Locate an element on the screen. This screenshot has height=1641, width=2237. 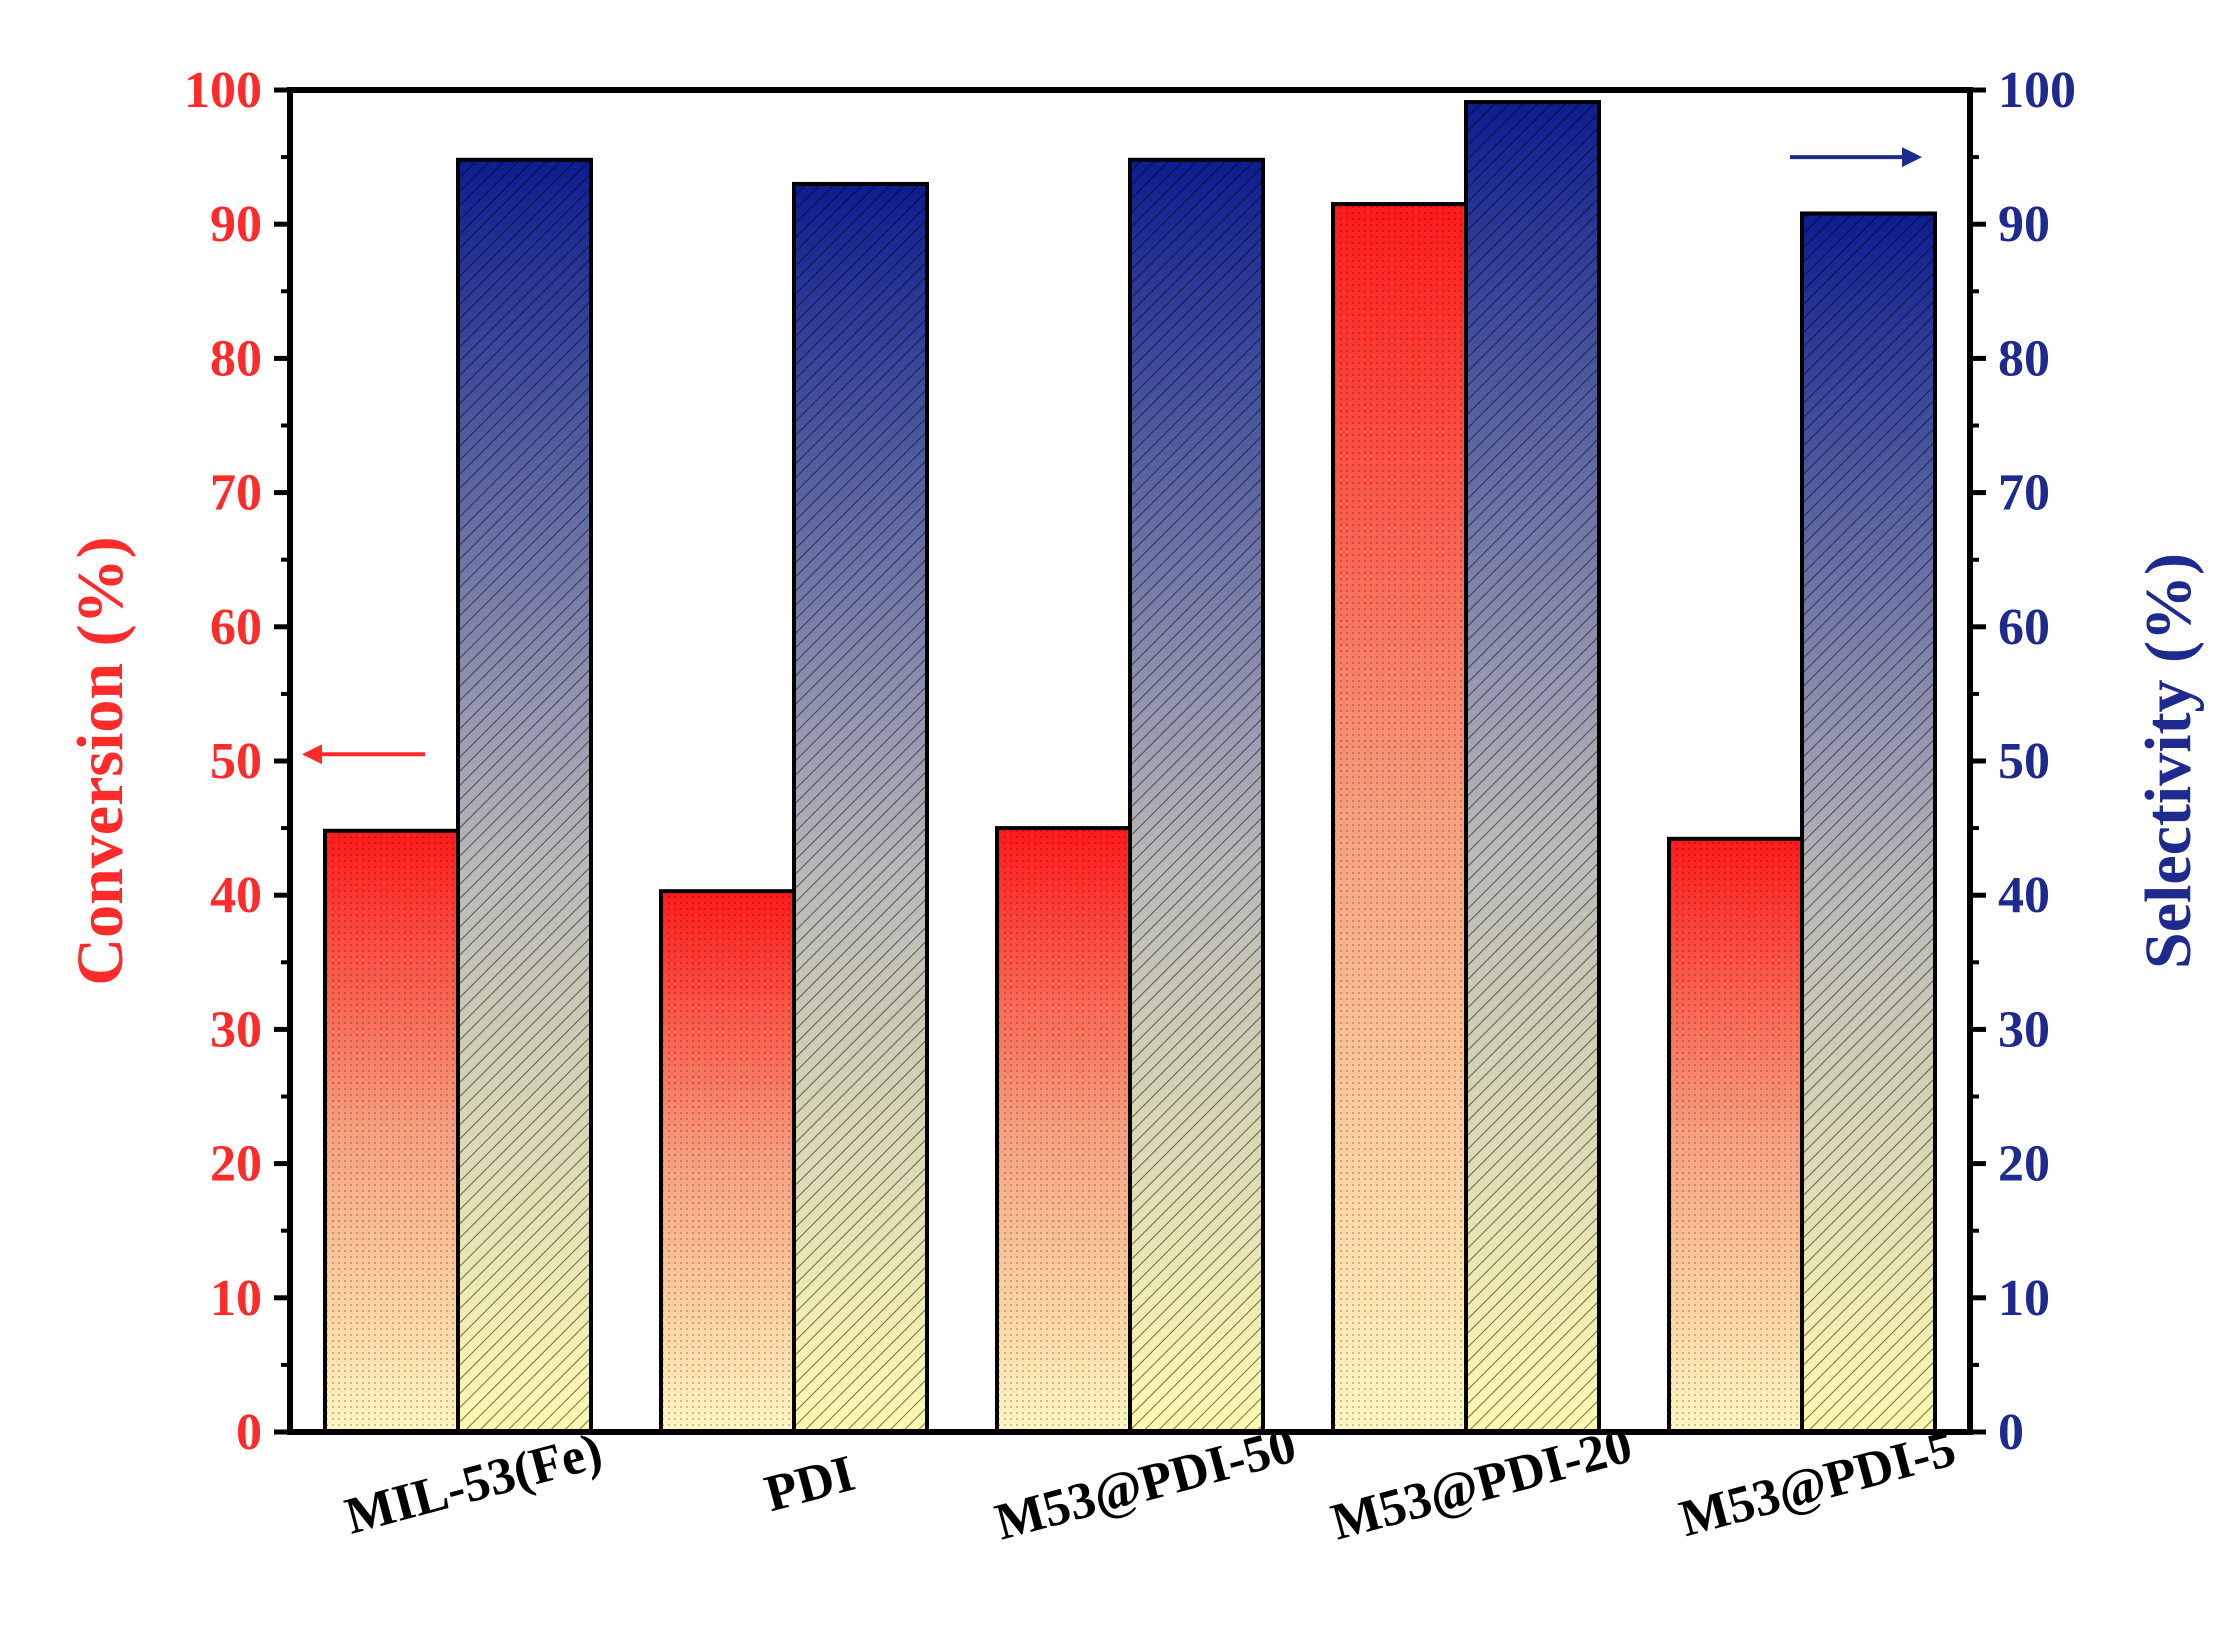
x-tick-label: M53@PDI-20 is located at coordinates (1481, 1484).